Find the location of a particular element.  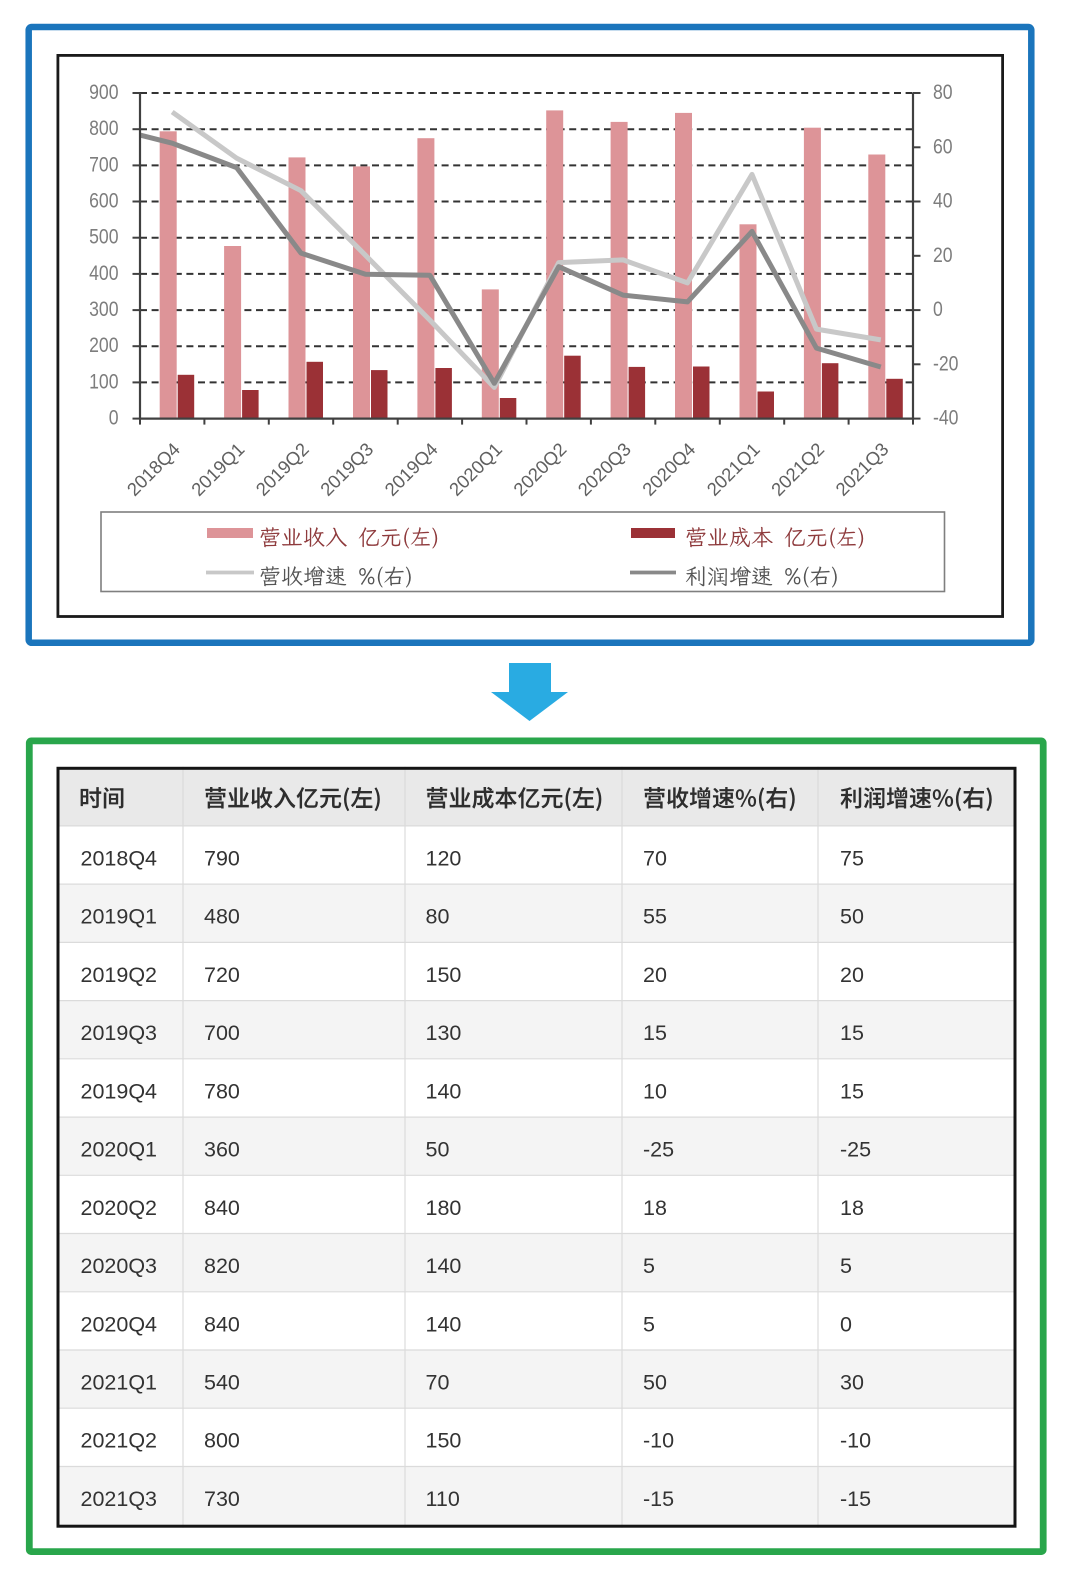

svg-text: 55 is located at coordinates (655, 917).